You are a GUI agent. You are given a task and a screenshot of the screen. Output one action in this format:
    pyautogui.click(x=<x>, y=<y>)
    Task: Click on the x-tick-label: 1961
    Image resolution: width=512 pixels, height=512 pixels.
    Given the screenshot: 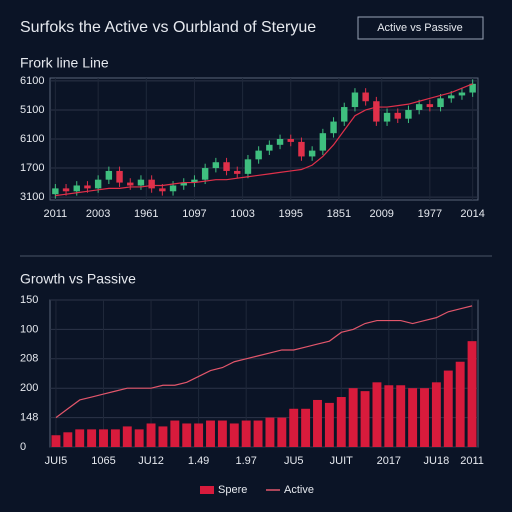 What is the action you would take?
    pyautogui.click(x=146, y=214)
    